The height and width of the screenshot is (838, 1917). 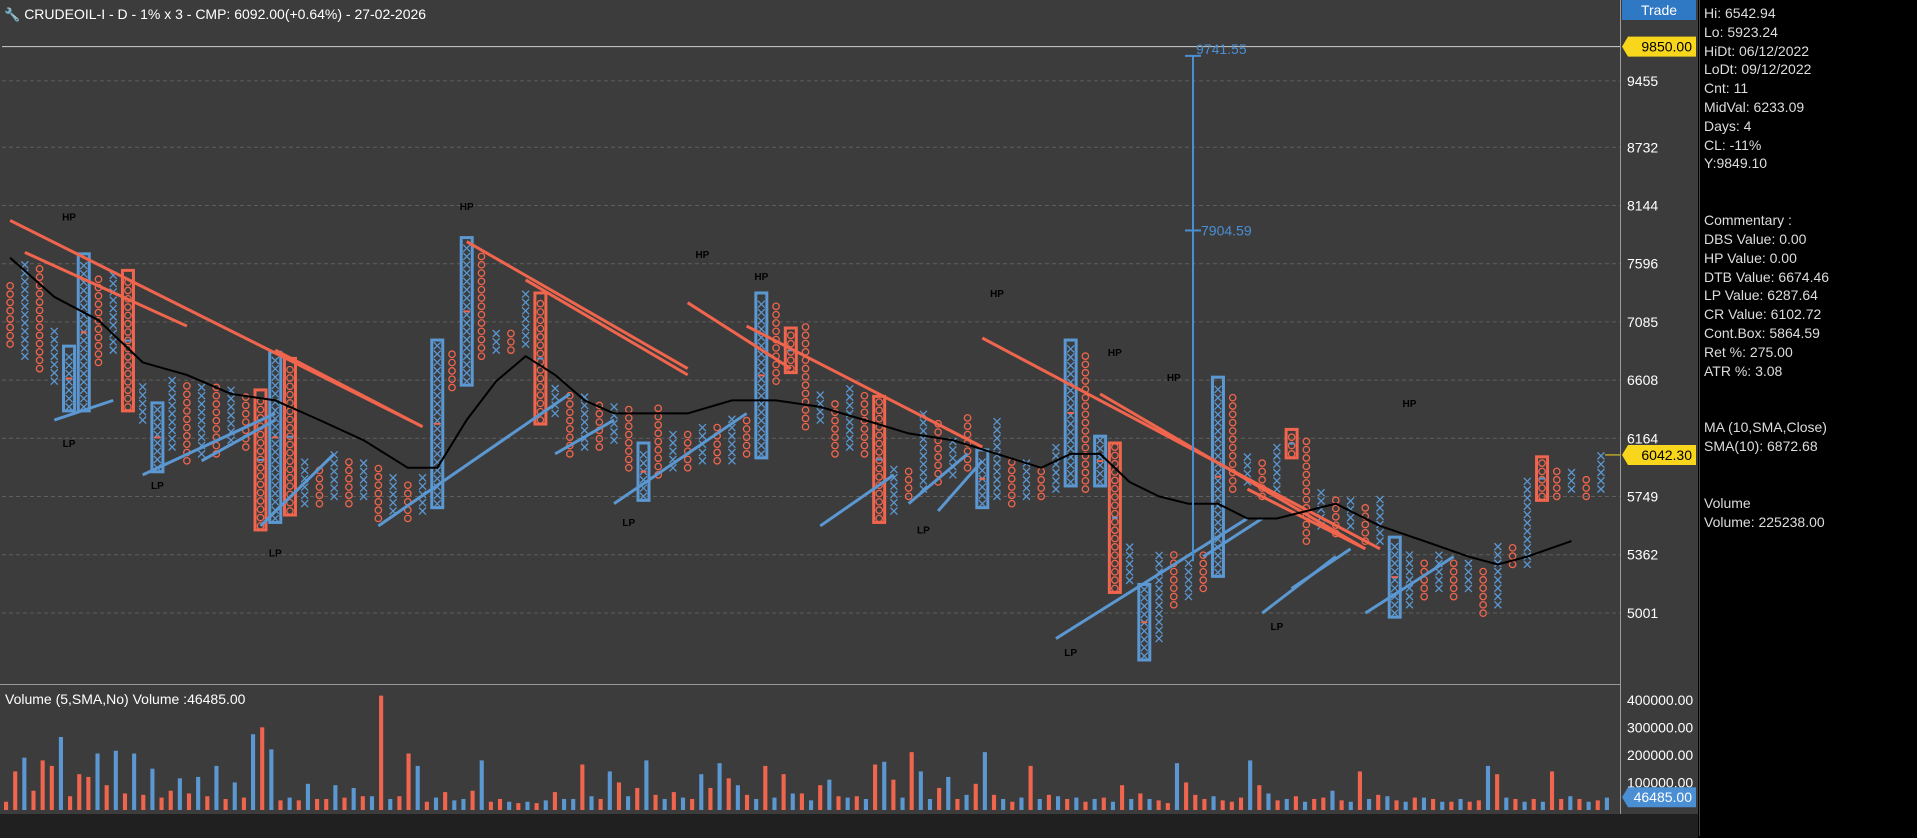 What do you see at coordinates (810, 747) in the screenshot?
I see `volume-panel: Volume (5,SMA,No) Volume :46485.00` at bounding box center [810, 747].